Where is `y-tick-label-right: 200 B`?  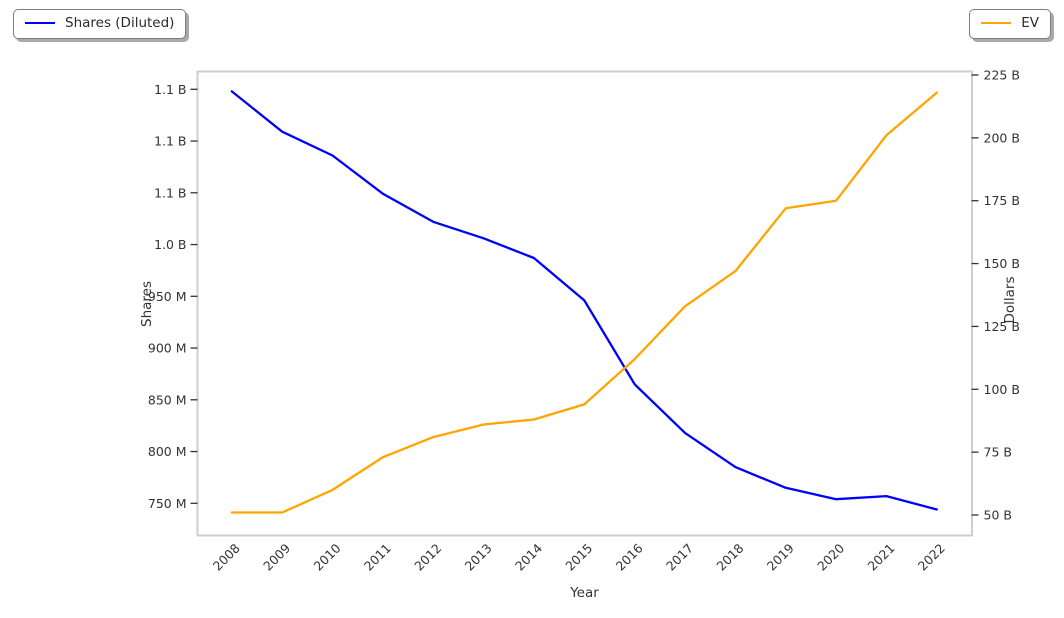 y-tick-label-right: 200 B is located at coordinates (1002, 137).